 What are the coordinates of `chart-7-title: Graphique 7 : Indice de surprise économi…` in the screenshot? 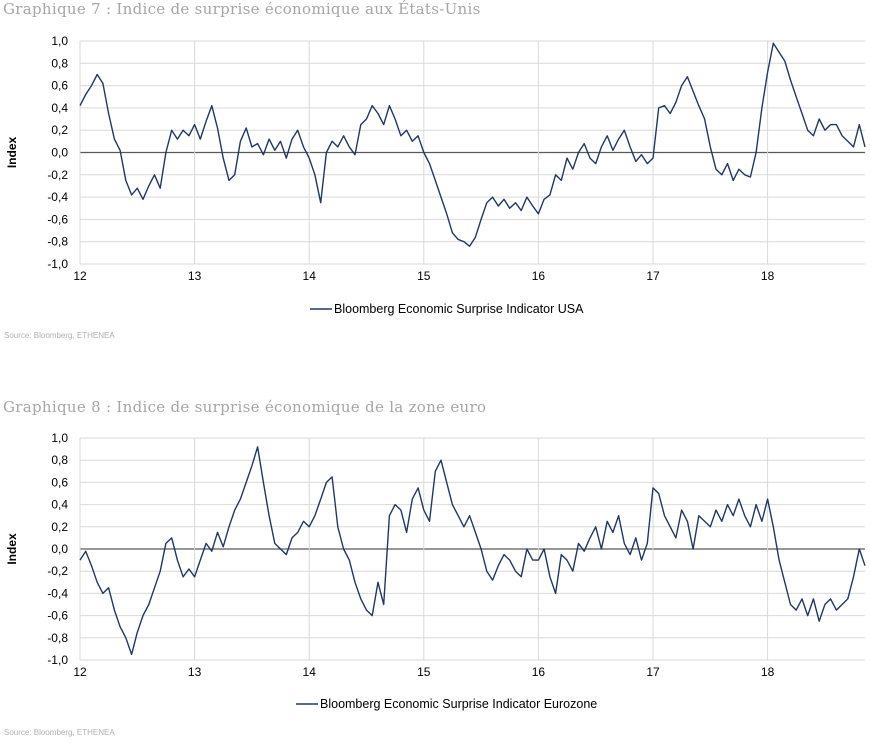 It's located at (242, 9).